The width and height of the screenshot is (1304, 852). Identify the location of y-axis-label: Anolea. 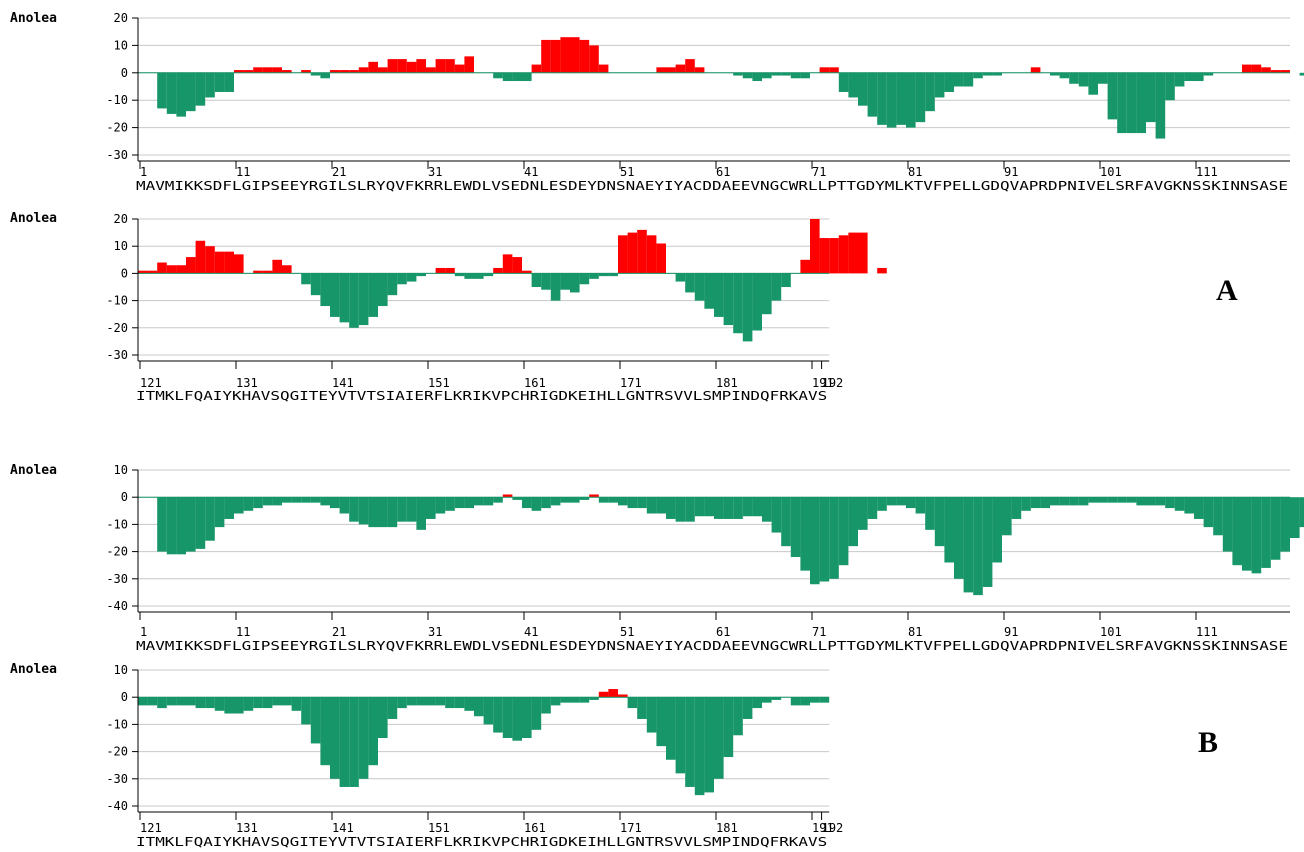
(33, 470).